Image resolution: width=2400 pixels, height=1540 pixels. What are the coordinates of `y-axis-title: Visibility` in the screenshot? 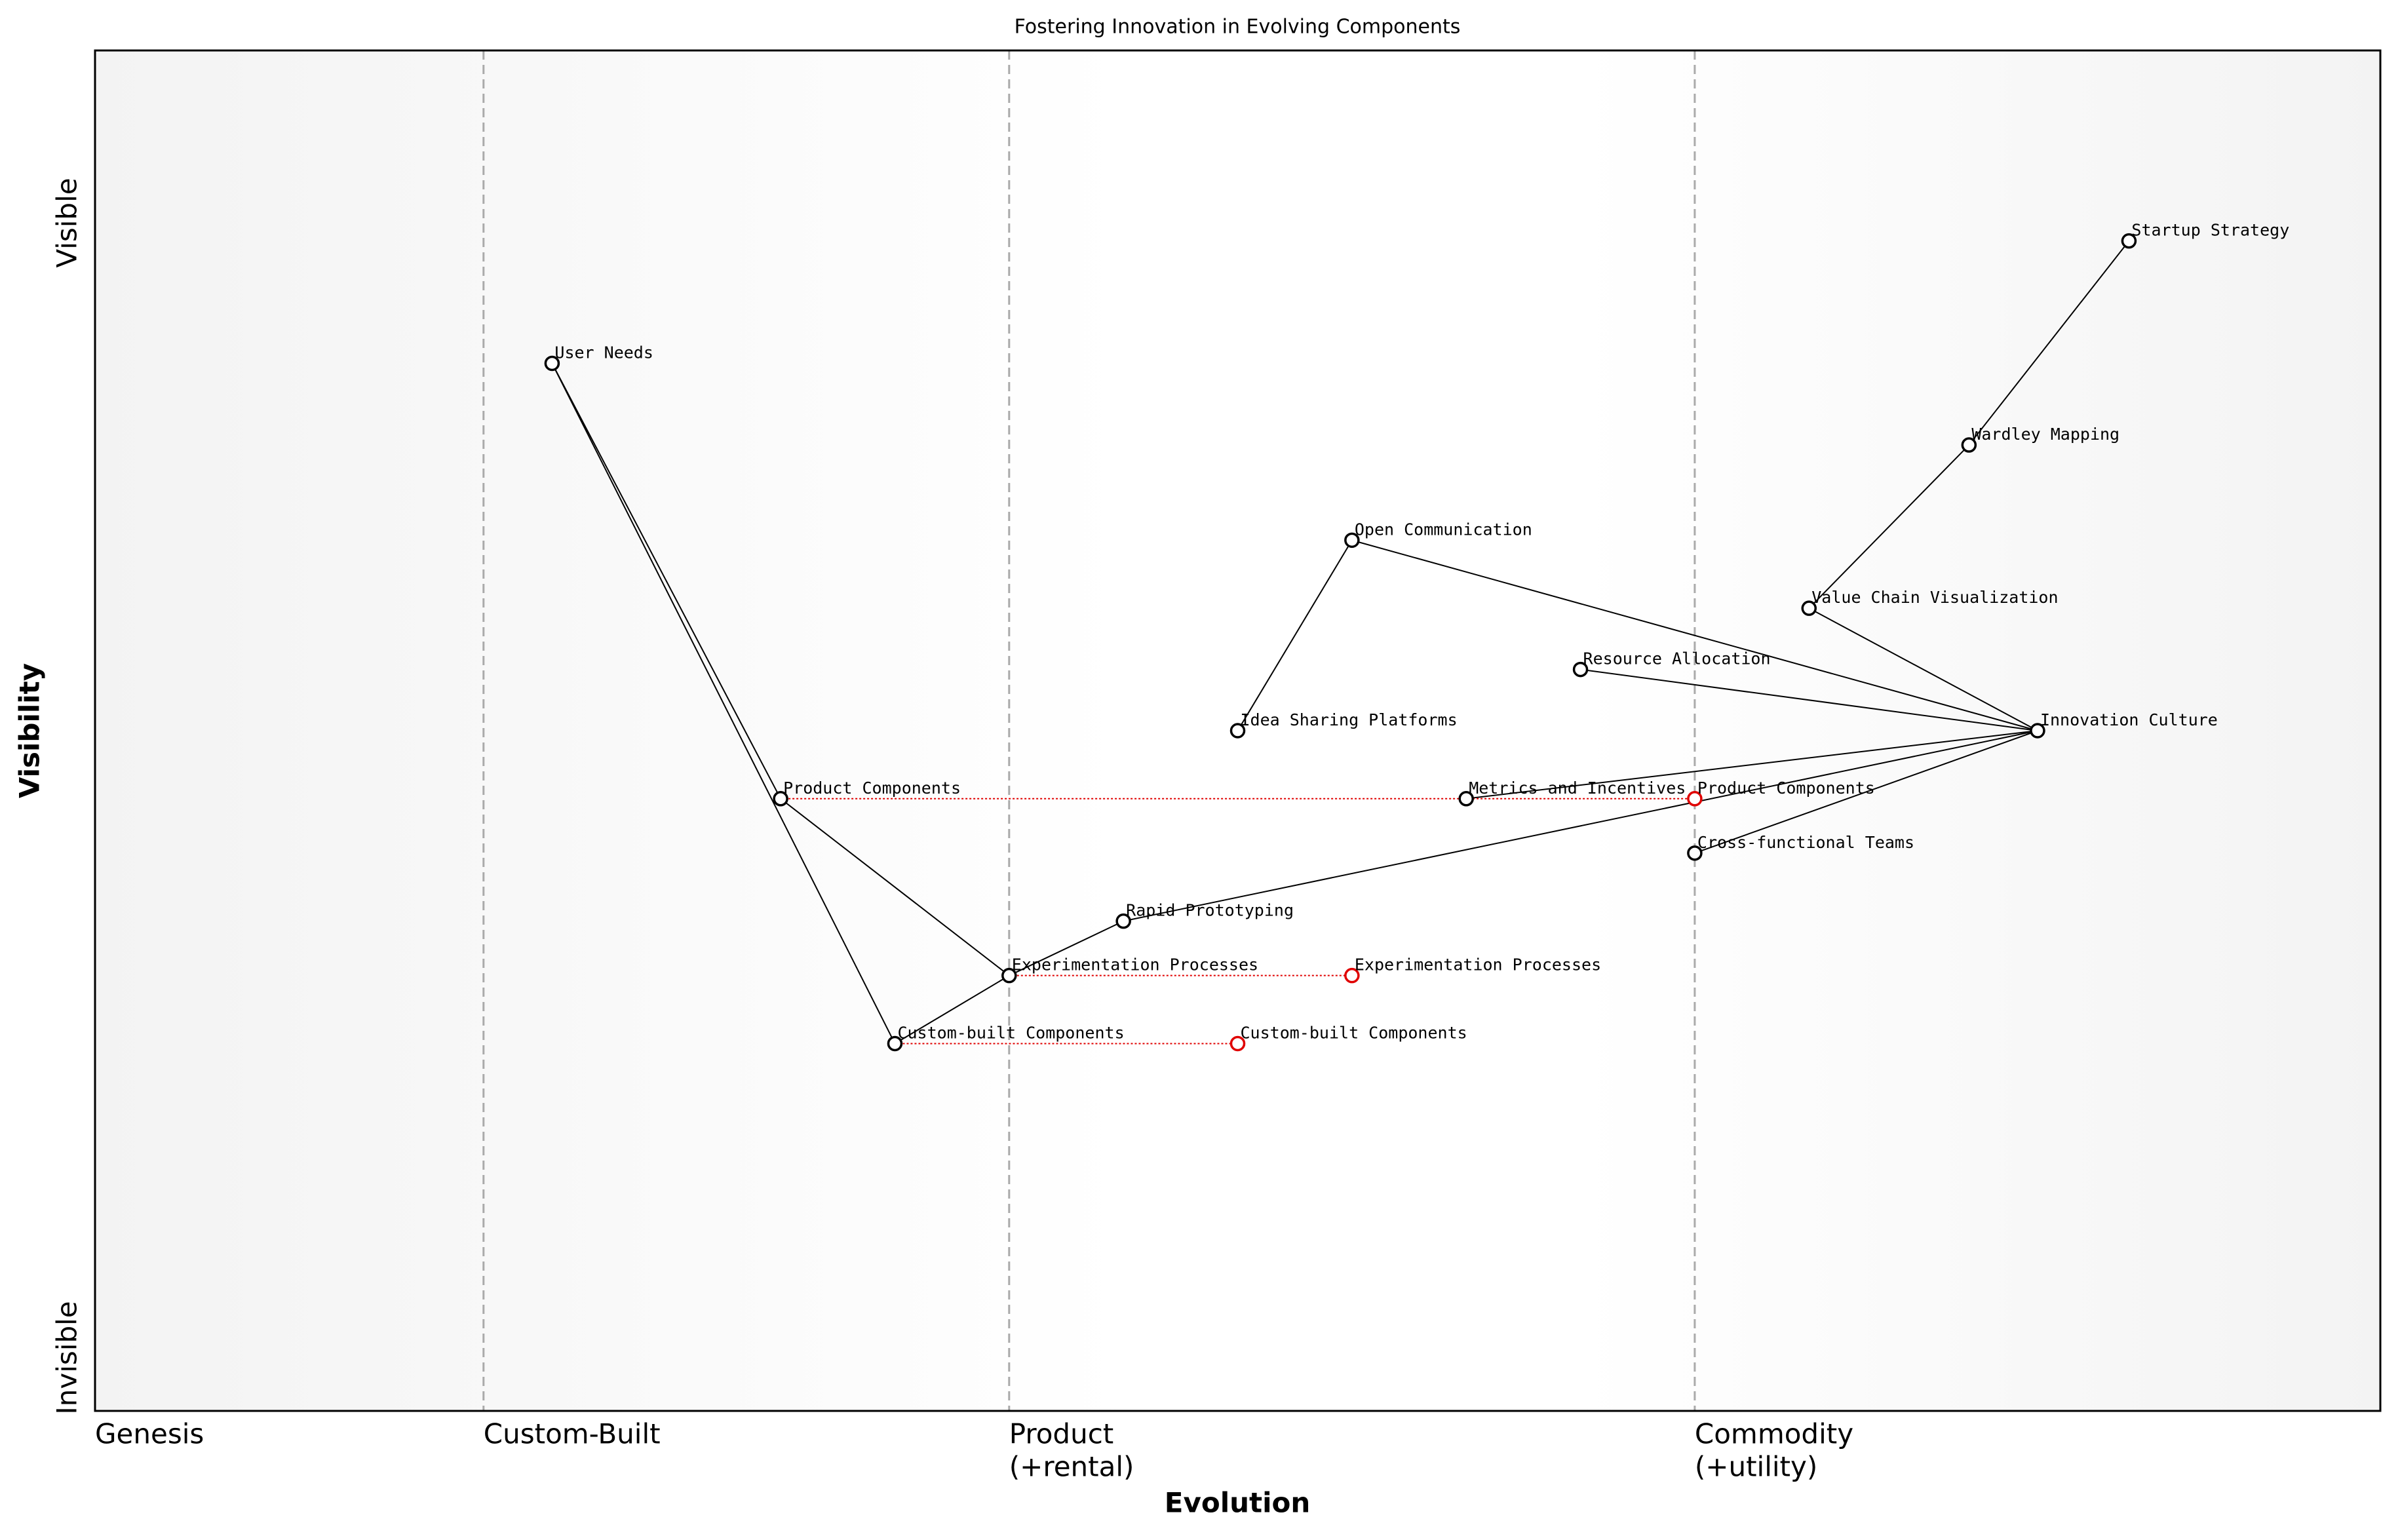 It's located at (30, 730).